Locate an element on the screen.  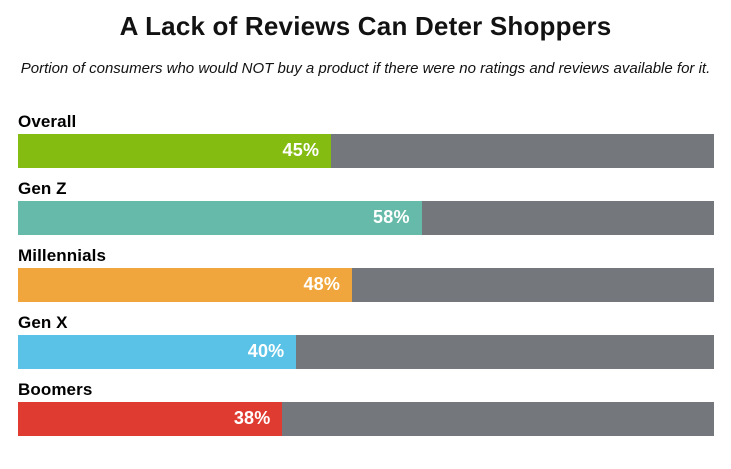
bar-row: Gen X 40% is located at coordinates (366, 341).